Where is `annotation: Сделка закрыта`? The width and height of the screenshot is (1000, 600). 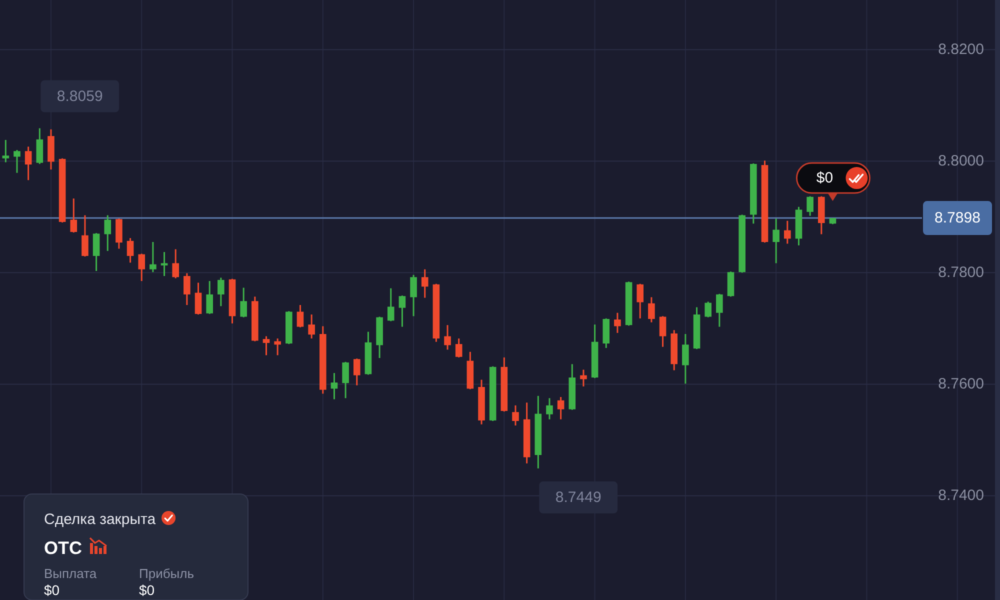
annotation: Сделка закрыта is located at coordinates (100, 519).